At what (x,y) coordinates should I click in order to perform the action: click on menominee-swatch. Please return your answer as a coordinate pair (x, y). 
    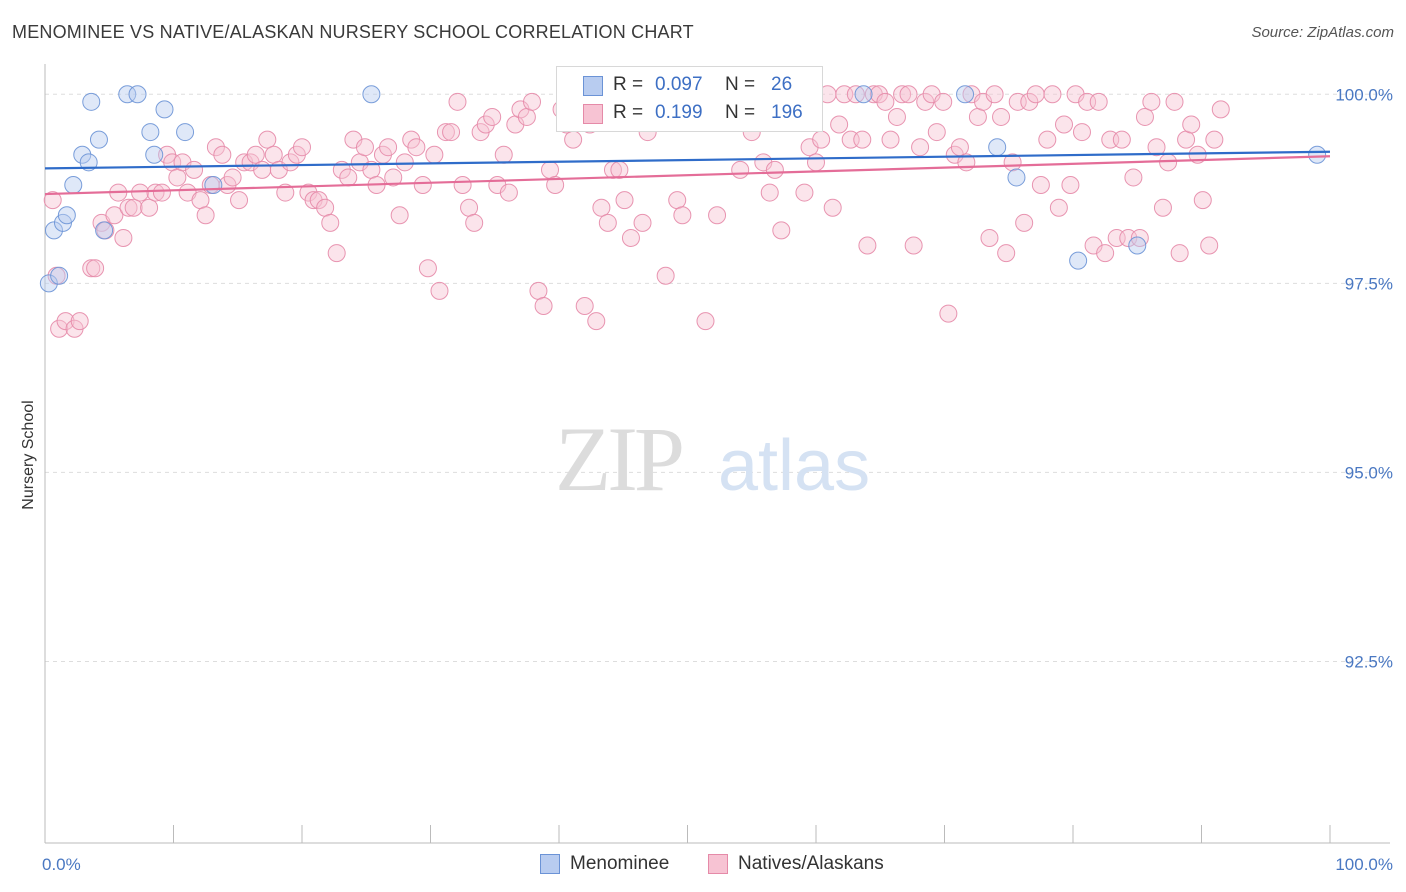
    Looking at the image, I should click on (593, 86).